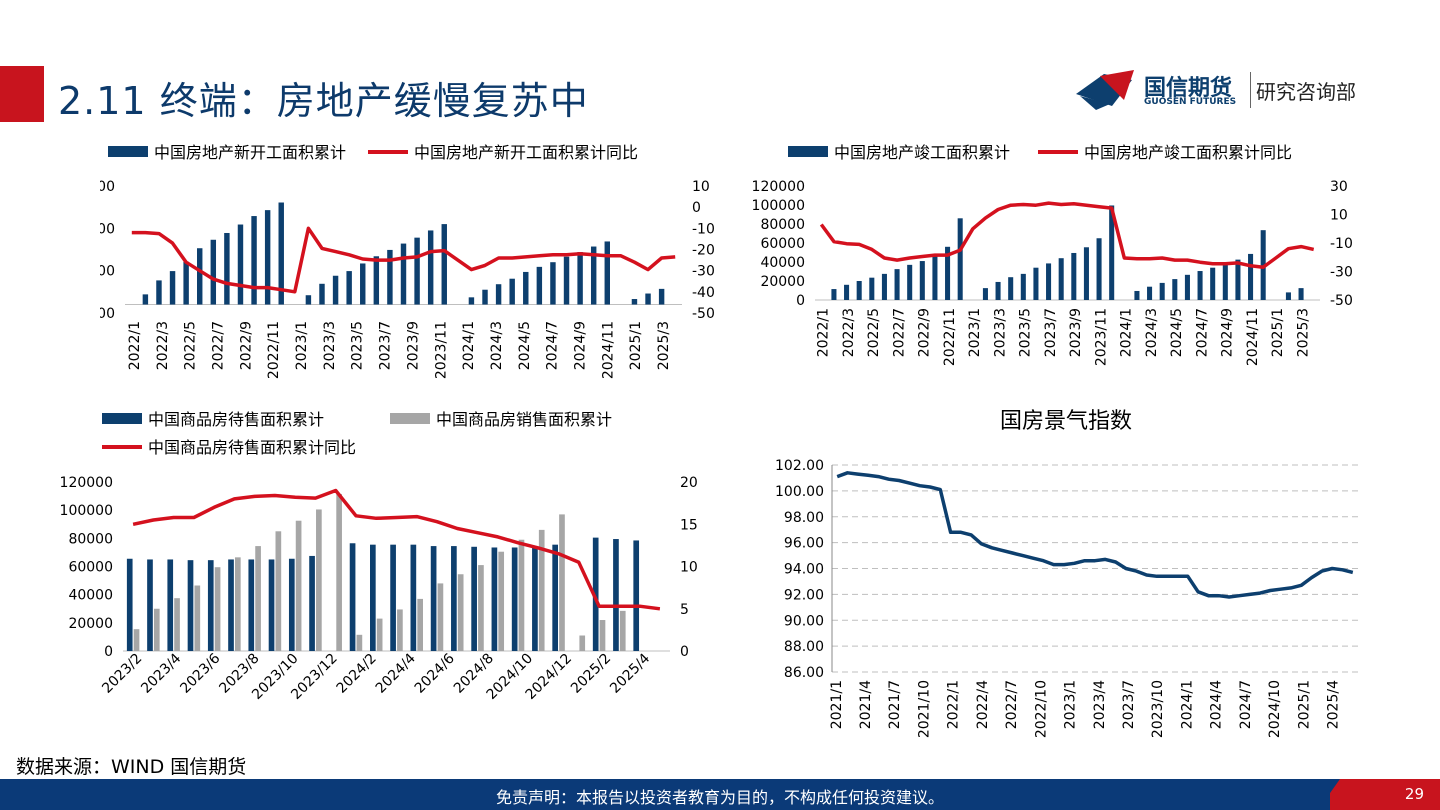 The width and height of the screenshot is (1440, 810). Describe the element at coordinates (90, 539) in the screenshot. I see `y-tick-label: 80000` at that location.